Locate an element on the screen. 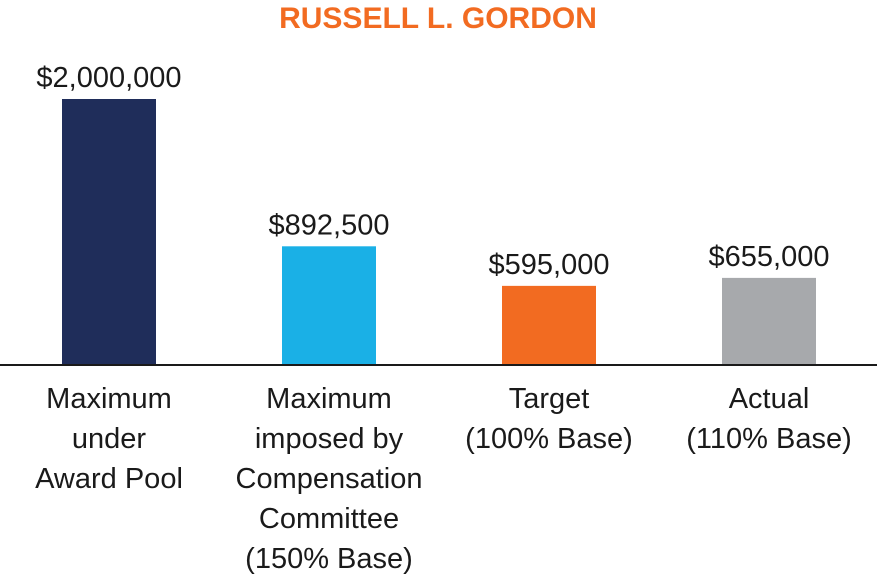 Image resolution: width=877 pixels, height=577 pixels. category-label-1-line-4: (150% Base) is located at coordinates (329, 559).